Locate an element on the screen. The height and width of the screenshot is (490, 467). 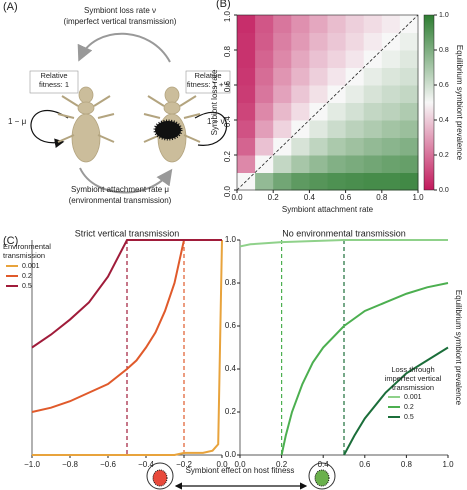
loop-label: 1 − μ is located at coordinates (17, 121).